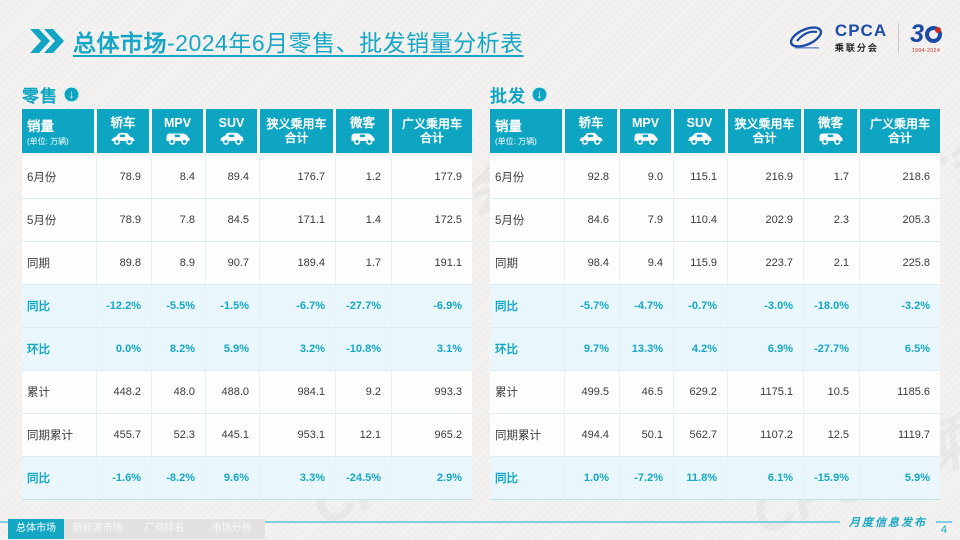  What do you see at coordinates (298, 263) in the screenshot?
I see `cell: 189.4` at bounding box center [298, 263].